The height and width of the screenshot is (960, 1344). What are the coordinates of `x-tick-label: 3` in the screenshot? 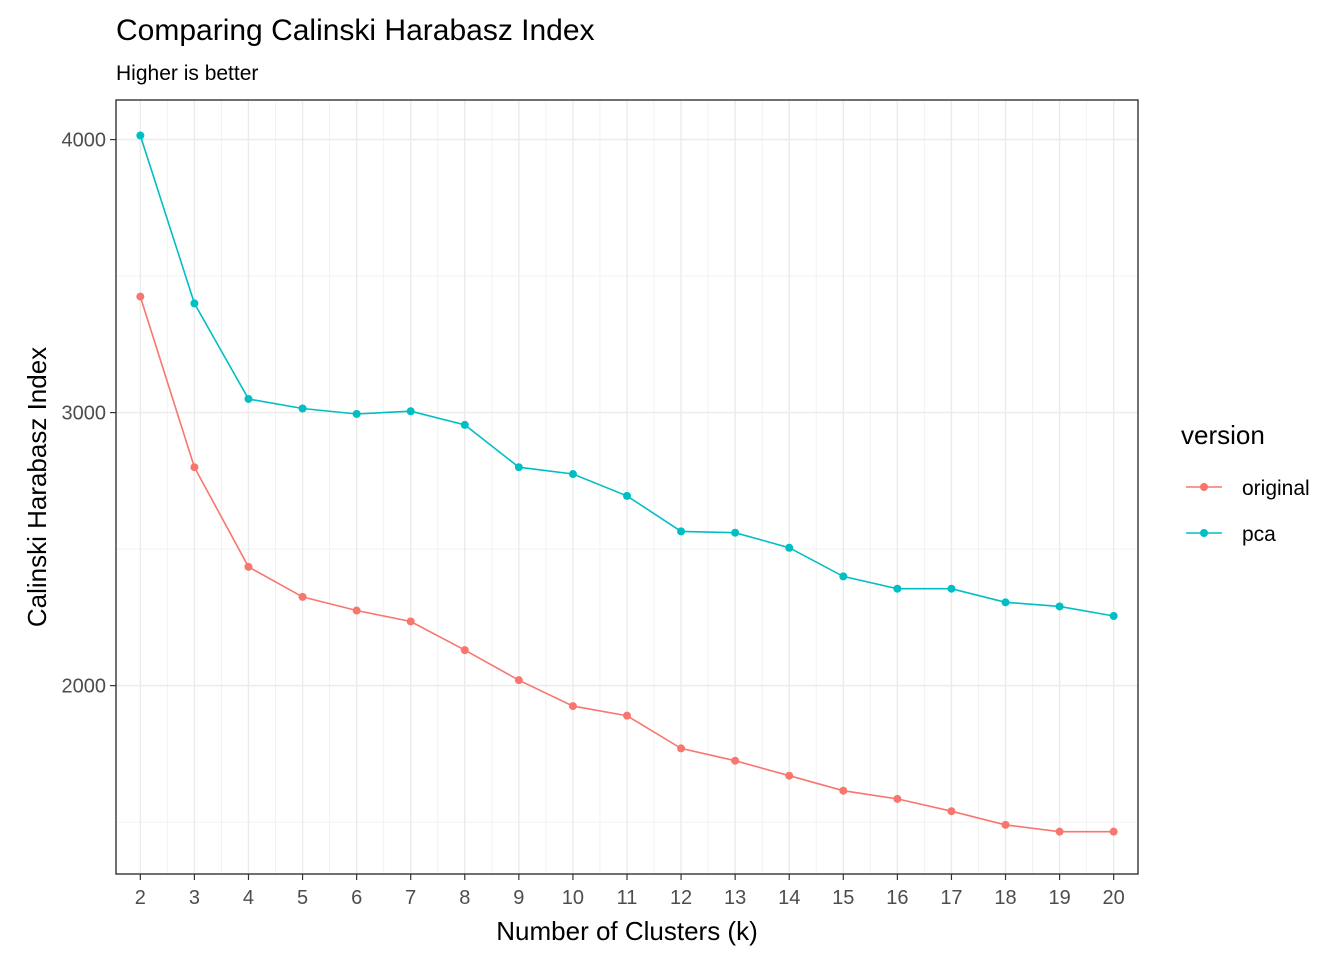 It's located at (194, 898).